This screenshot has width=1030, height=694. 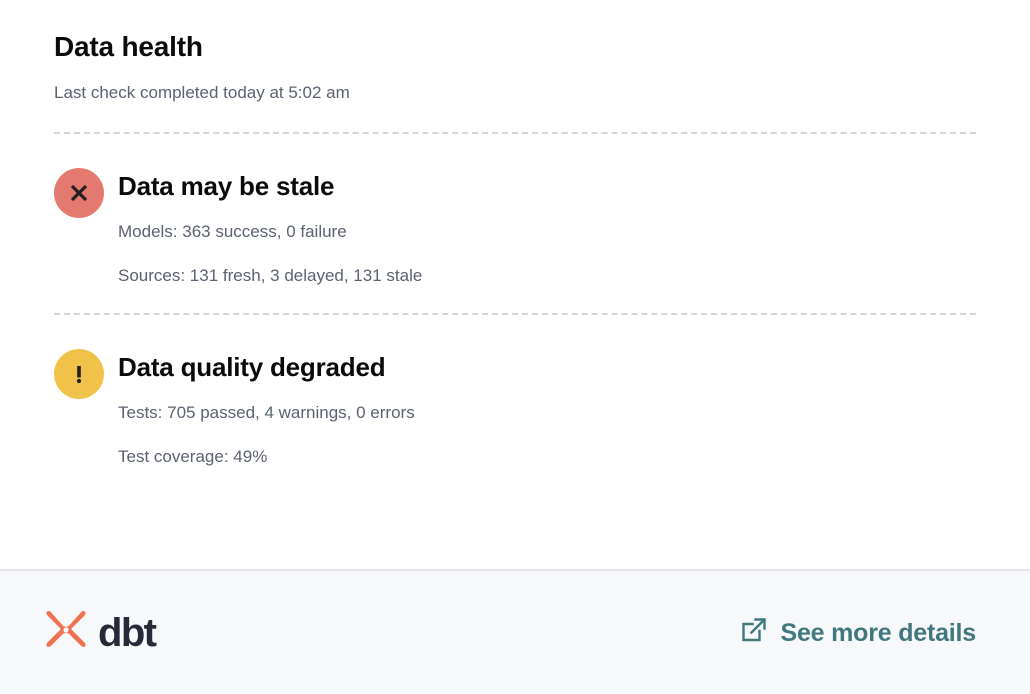 I want to click on status-line-coverage: Test coverage: 49%, so click(x=193, y=456).